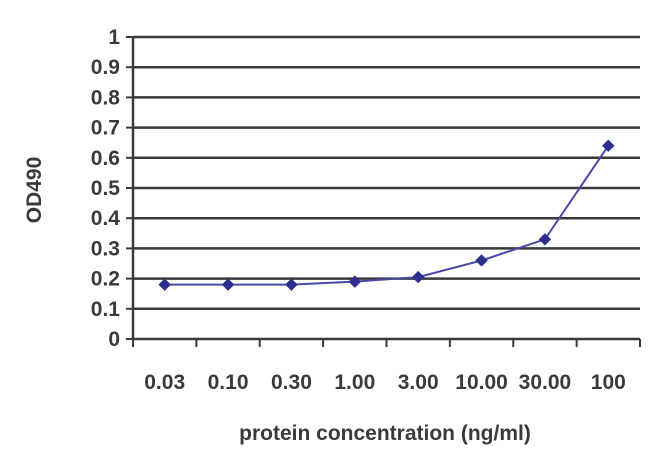 The height and width of the screenshot is (466, 650). What do you see at coordinates (481, 382) in the screenshot?
I see `x-tick-label: 10.00` at bounding box center [481, 382].